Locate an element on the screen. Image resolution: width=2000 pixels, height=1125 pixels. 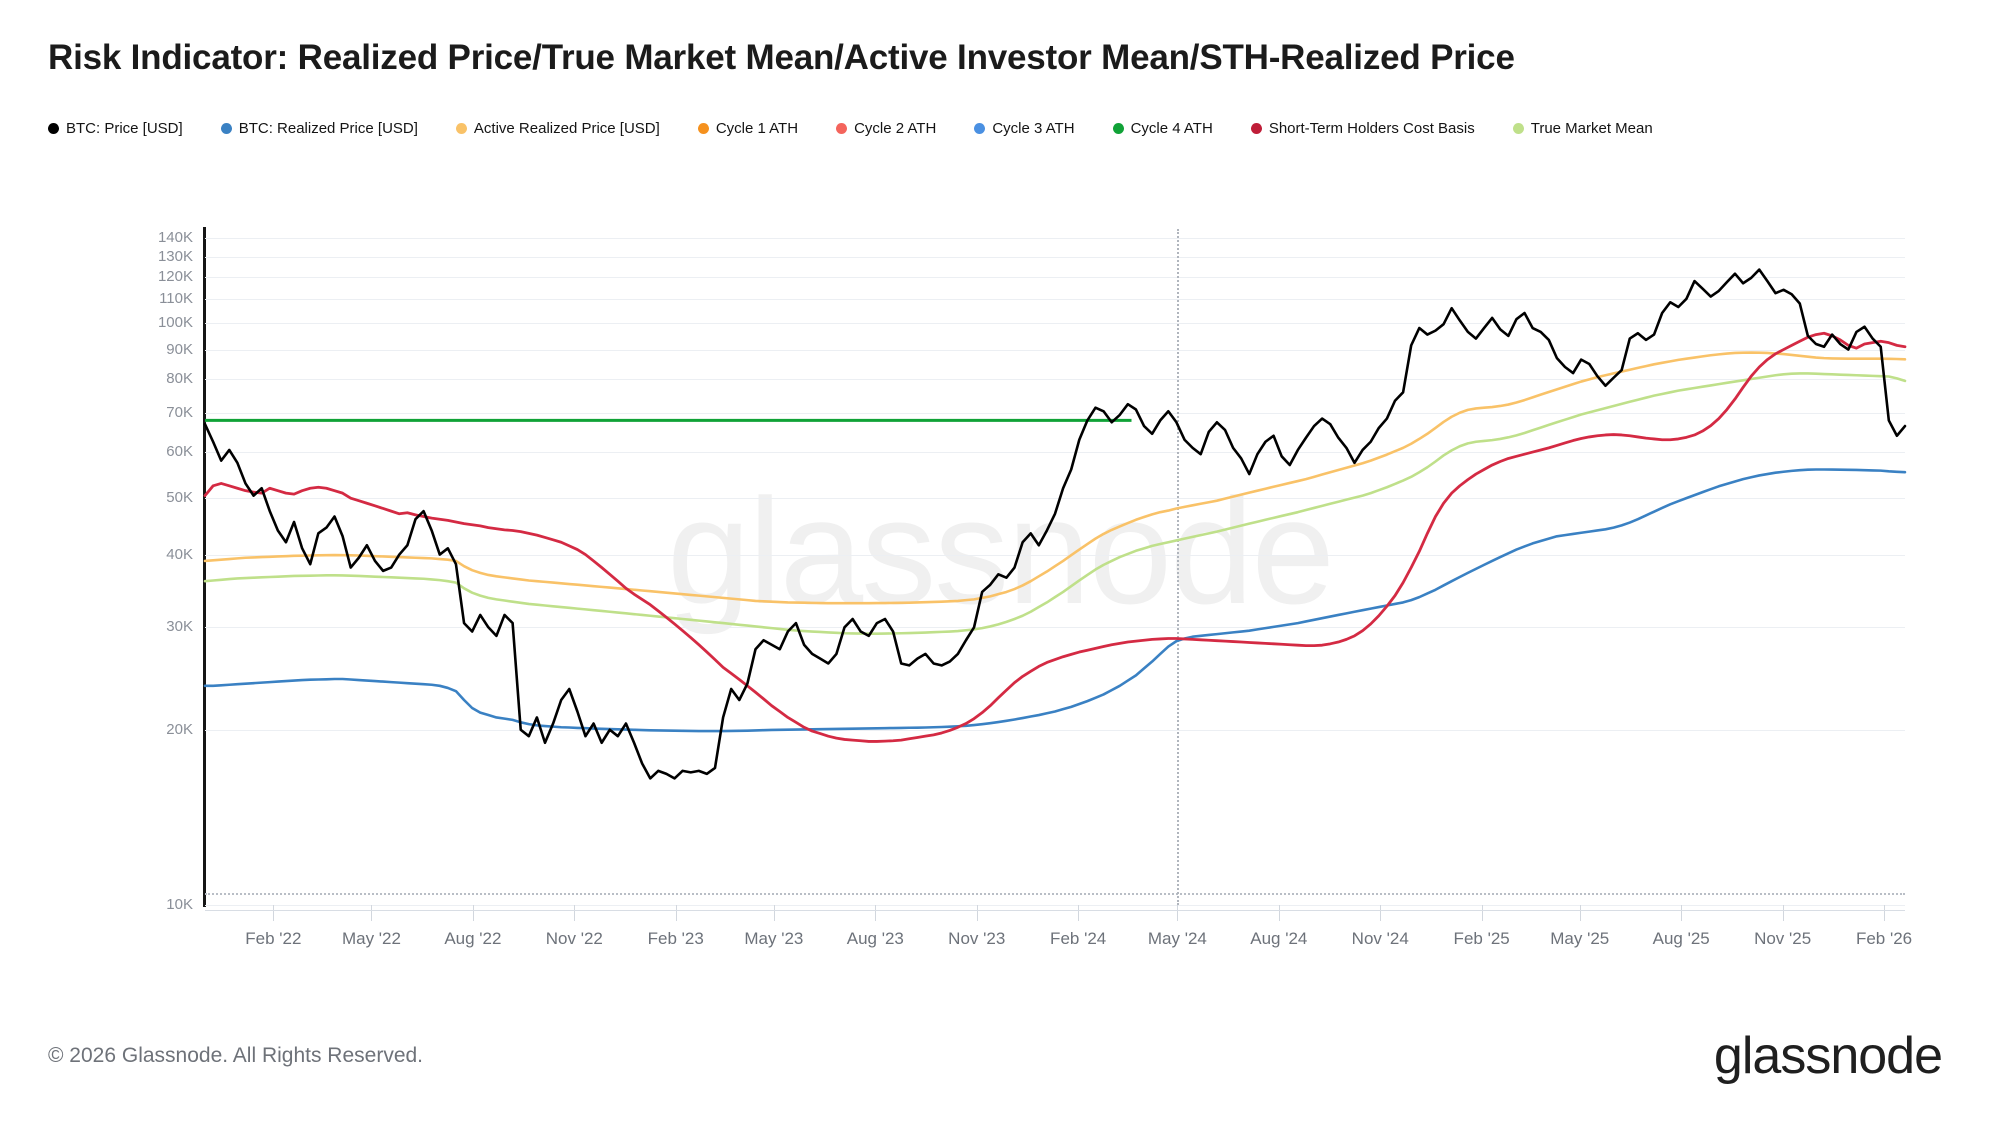
footer-divider is located at coordinates (1000, 995).